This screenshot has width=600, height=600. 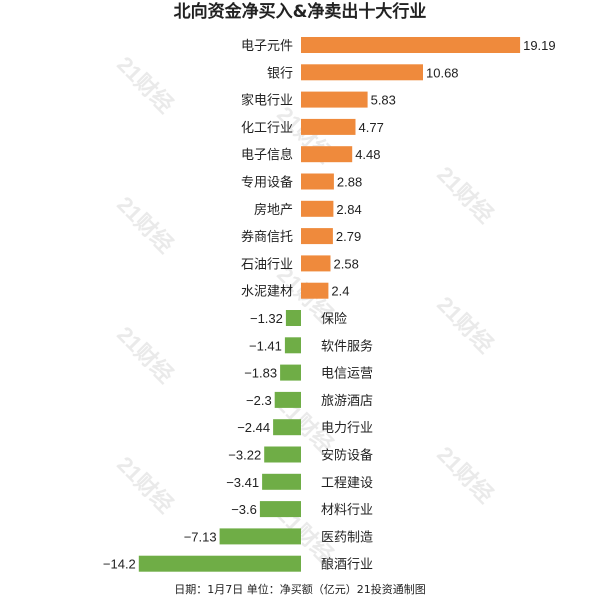 What do you see at coordinates (347, 428) in the screenshot?
I see `category-label-14: 电力行业` at bounding box center [347, 428].